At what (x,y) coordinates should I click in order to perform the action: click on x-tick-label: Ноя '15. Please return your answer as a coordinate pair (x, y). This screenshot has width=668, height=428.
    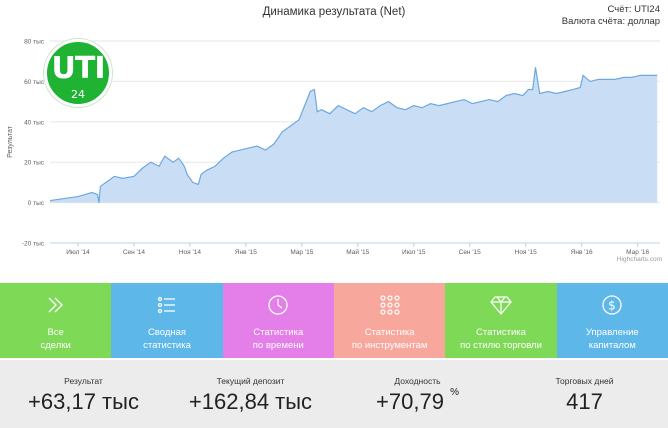
    Looking at the image, I should click on (526, 252).